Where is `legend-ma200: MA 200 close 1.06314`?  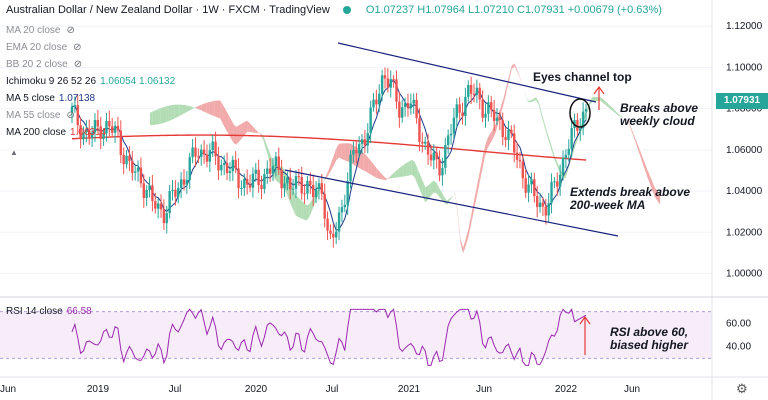 legend-ma200: MA 200 close 1.06314 is located at coordinates (56, 132).